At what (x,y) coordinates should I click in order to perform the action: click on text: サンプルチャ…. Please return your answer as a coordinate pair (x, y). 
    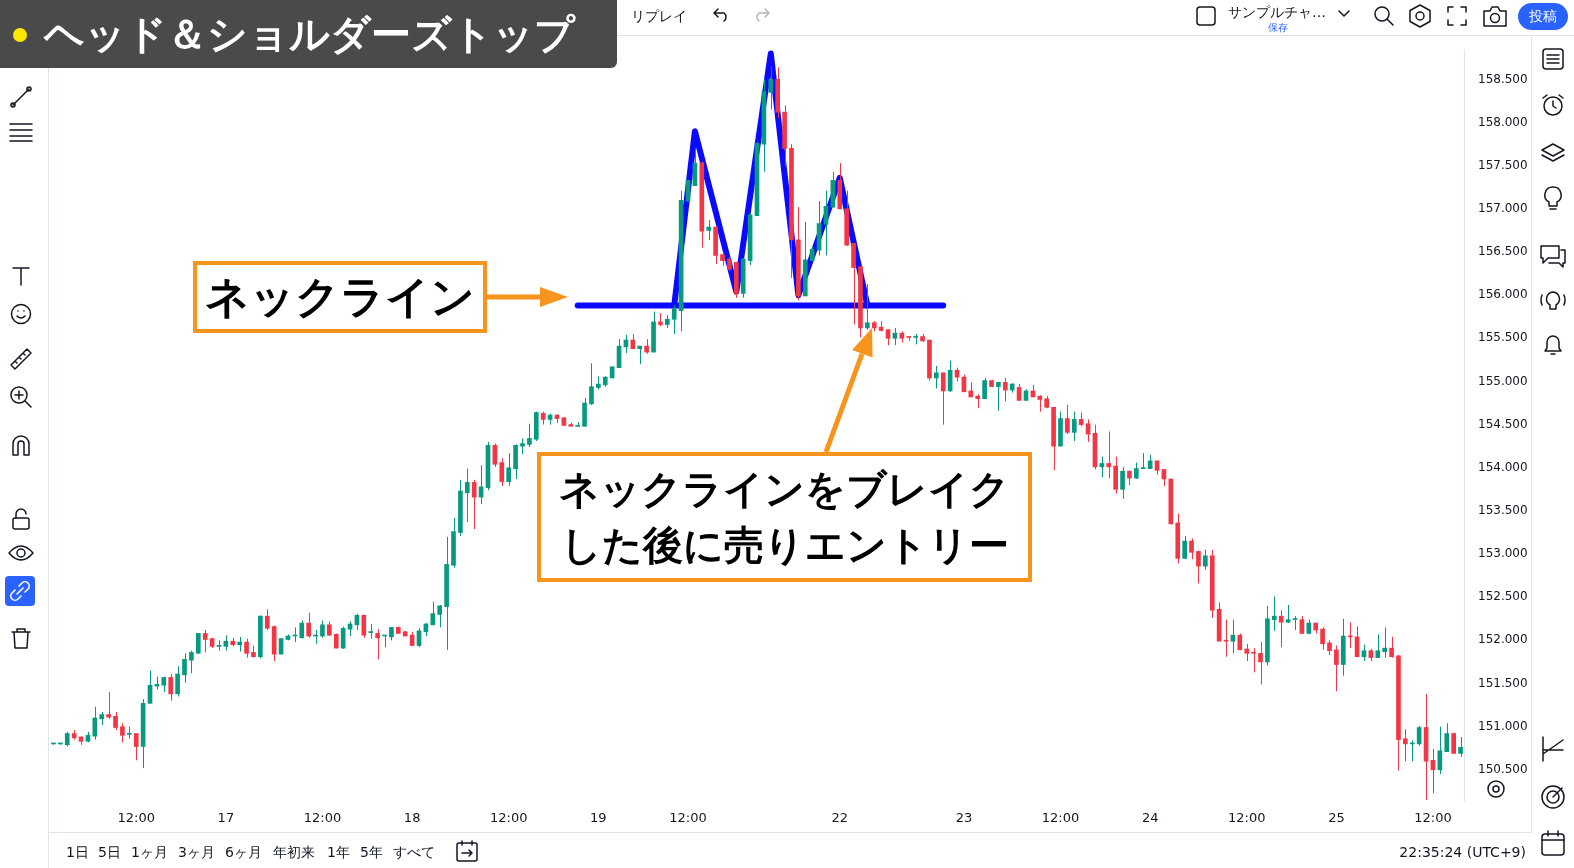
    Looking at the image, I should click on (1277, 12).